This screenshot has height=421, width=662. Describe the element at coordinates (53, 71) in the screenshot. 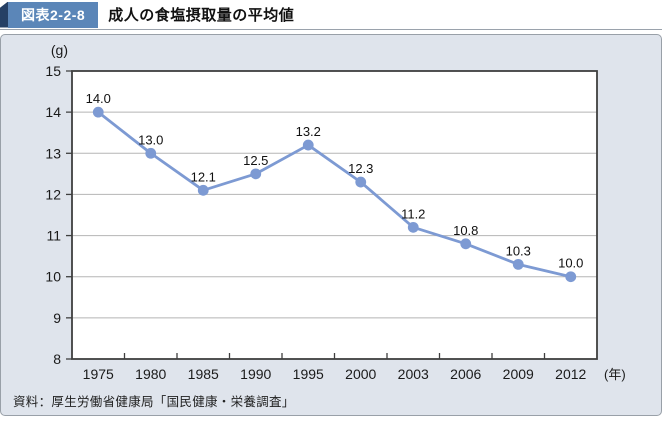

I see `y-axis-label: 15` at that location.